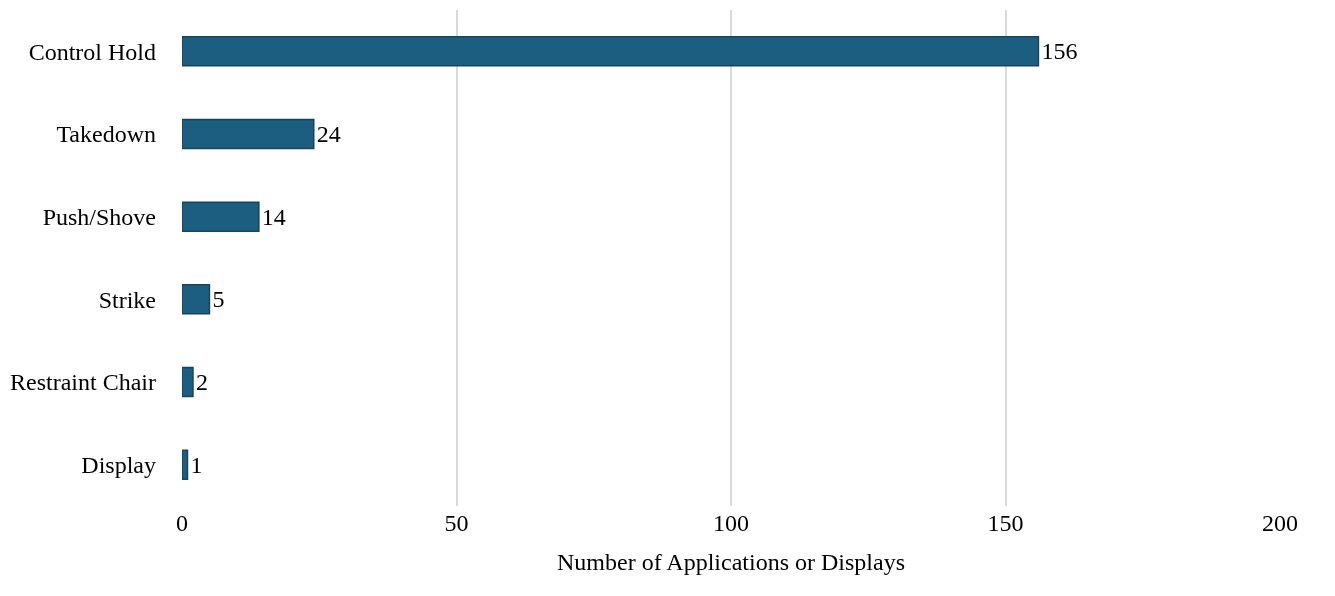 The height and width of the screenshot is (596, 1335). I want to click on x-tick-label: 200, so click(1280, 523).